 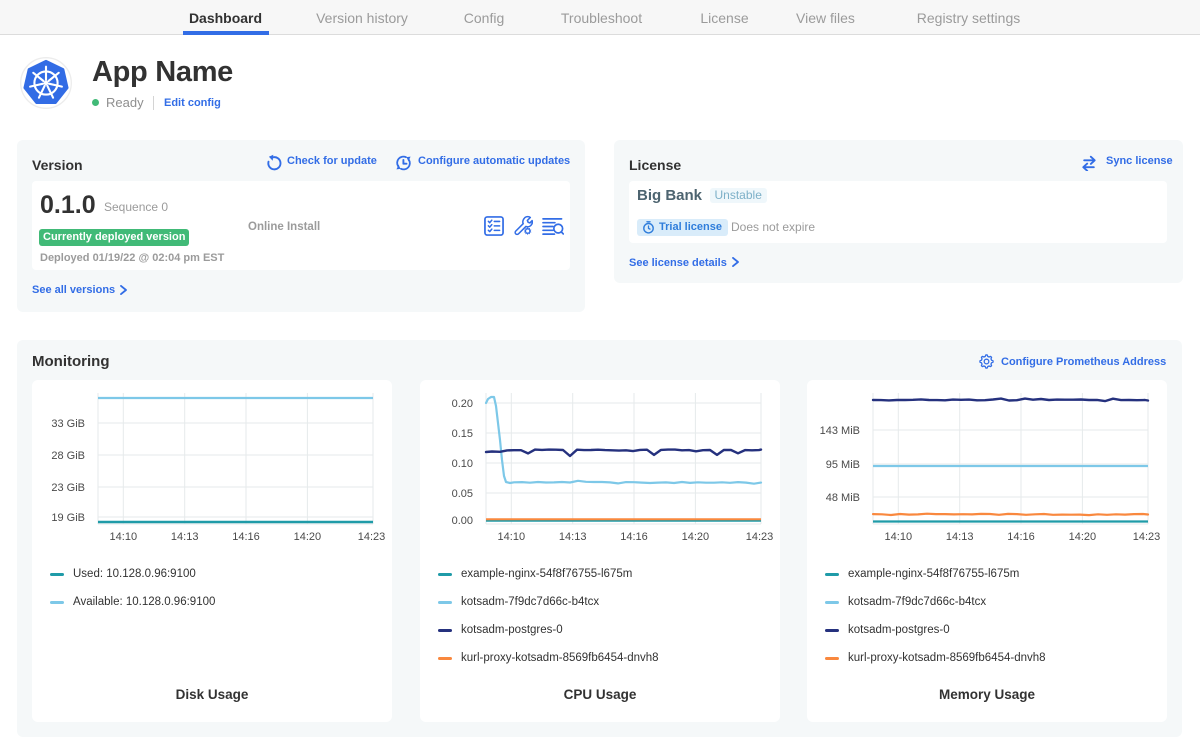 What do you see at coordinates (68, 424) in the screenshot?
I see `svg-text: 33 GiB` at bounding box center [68, 424].